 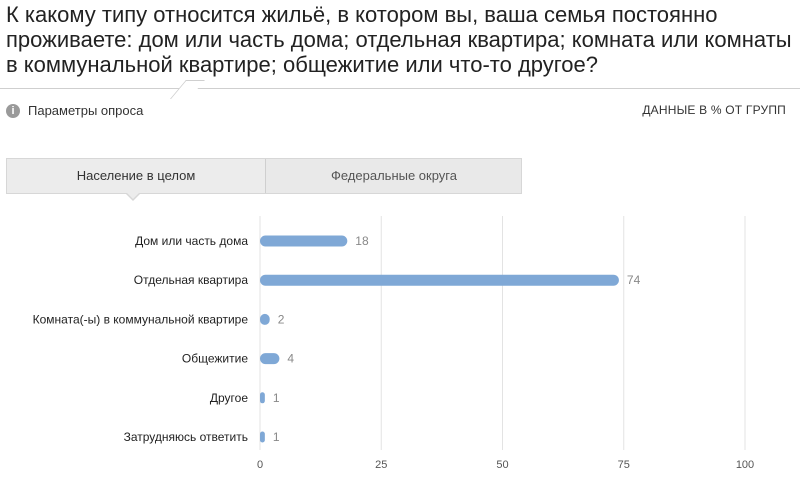 What do you see at coordinates (136, 176) in the screenshot?
I see `tab-population: Население в целом` at bounding box center [136, 176].